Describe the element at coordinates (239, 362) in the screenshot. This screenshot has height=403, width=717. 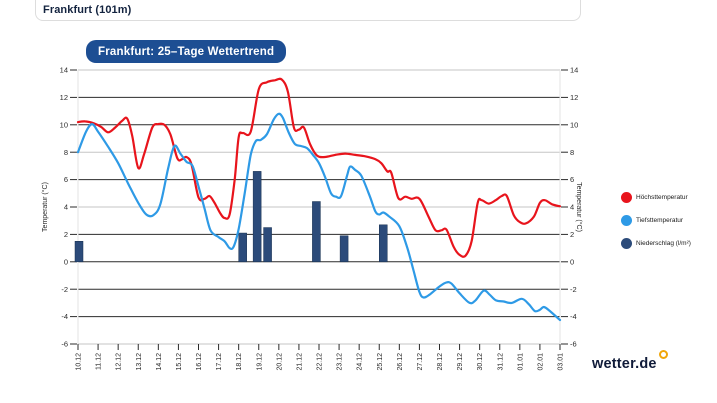
I see `svg-text: 18.12` at that location.